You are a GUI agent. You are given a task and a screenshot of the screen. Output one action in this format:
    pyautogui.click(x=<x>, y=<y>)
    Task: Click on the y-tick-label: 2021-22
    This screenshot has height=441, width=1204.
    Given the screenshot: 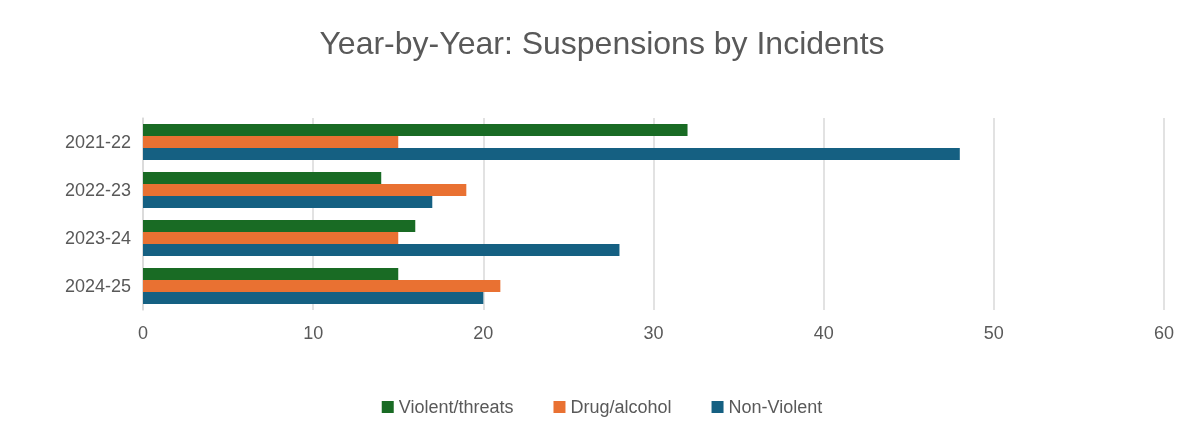 What is the action you would take?
    pyautogui.click(x=97, y=142)
    